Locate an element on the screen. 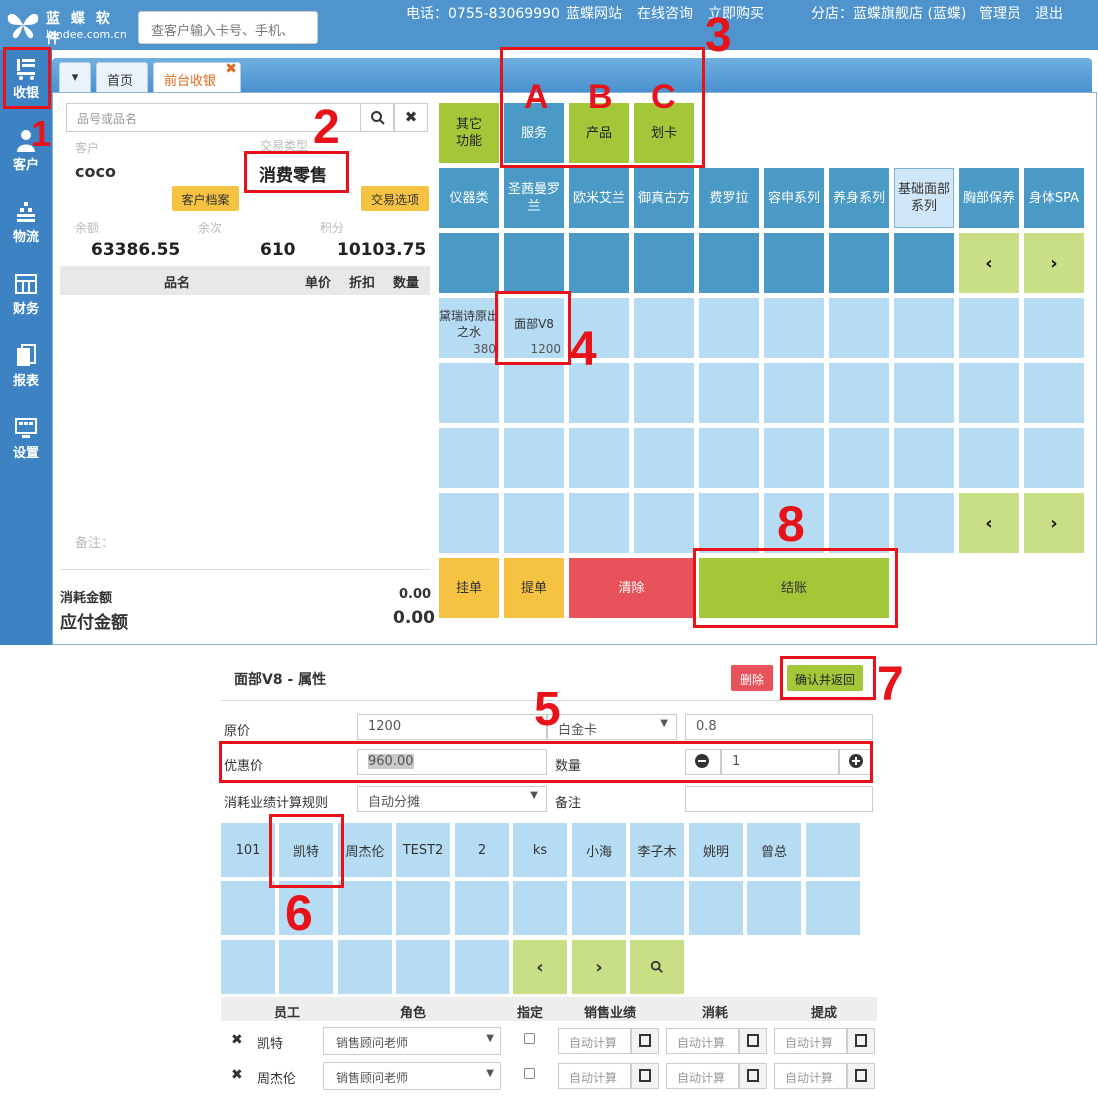 The height and width of the screenshot is (1098, 1098). category-tile: 费罗拉 is located at coordinates (729, 198).